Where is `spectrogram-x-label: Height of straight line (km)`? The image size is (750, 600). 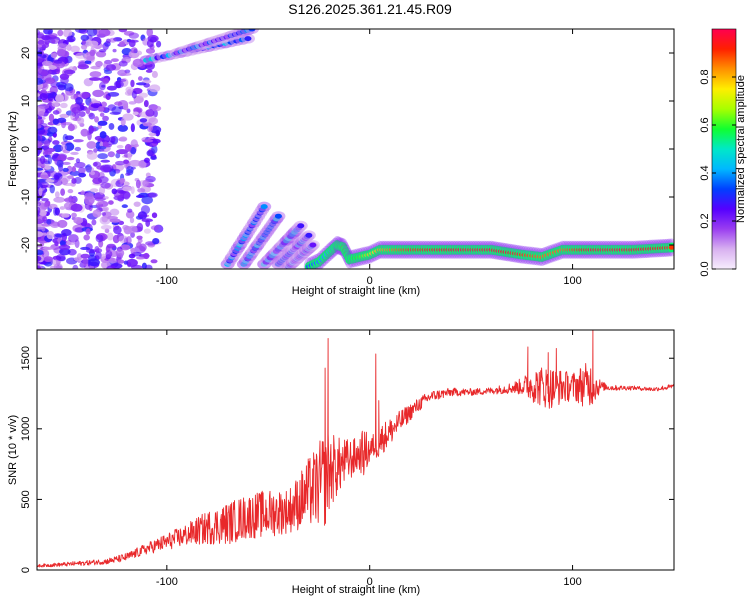 spectrogram-x-label: Height of straight line (km) is located at coordinates (356, 291).